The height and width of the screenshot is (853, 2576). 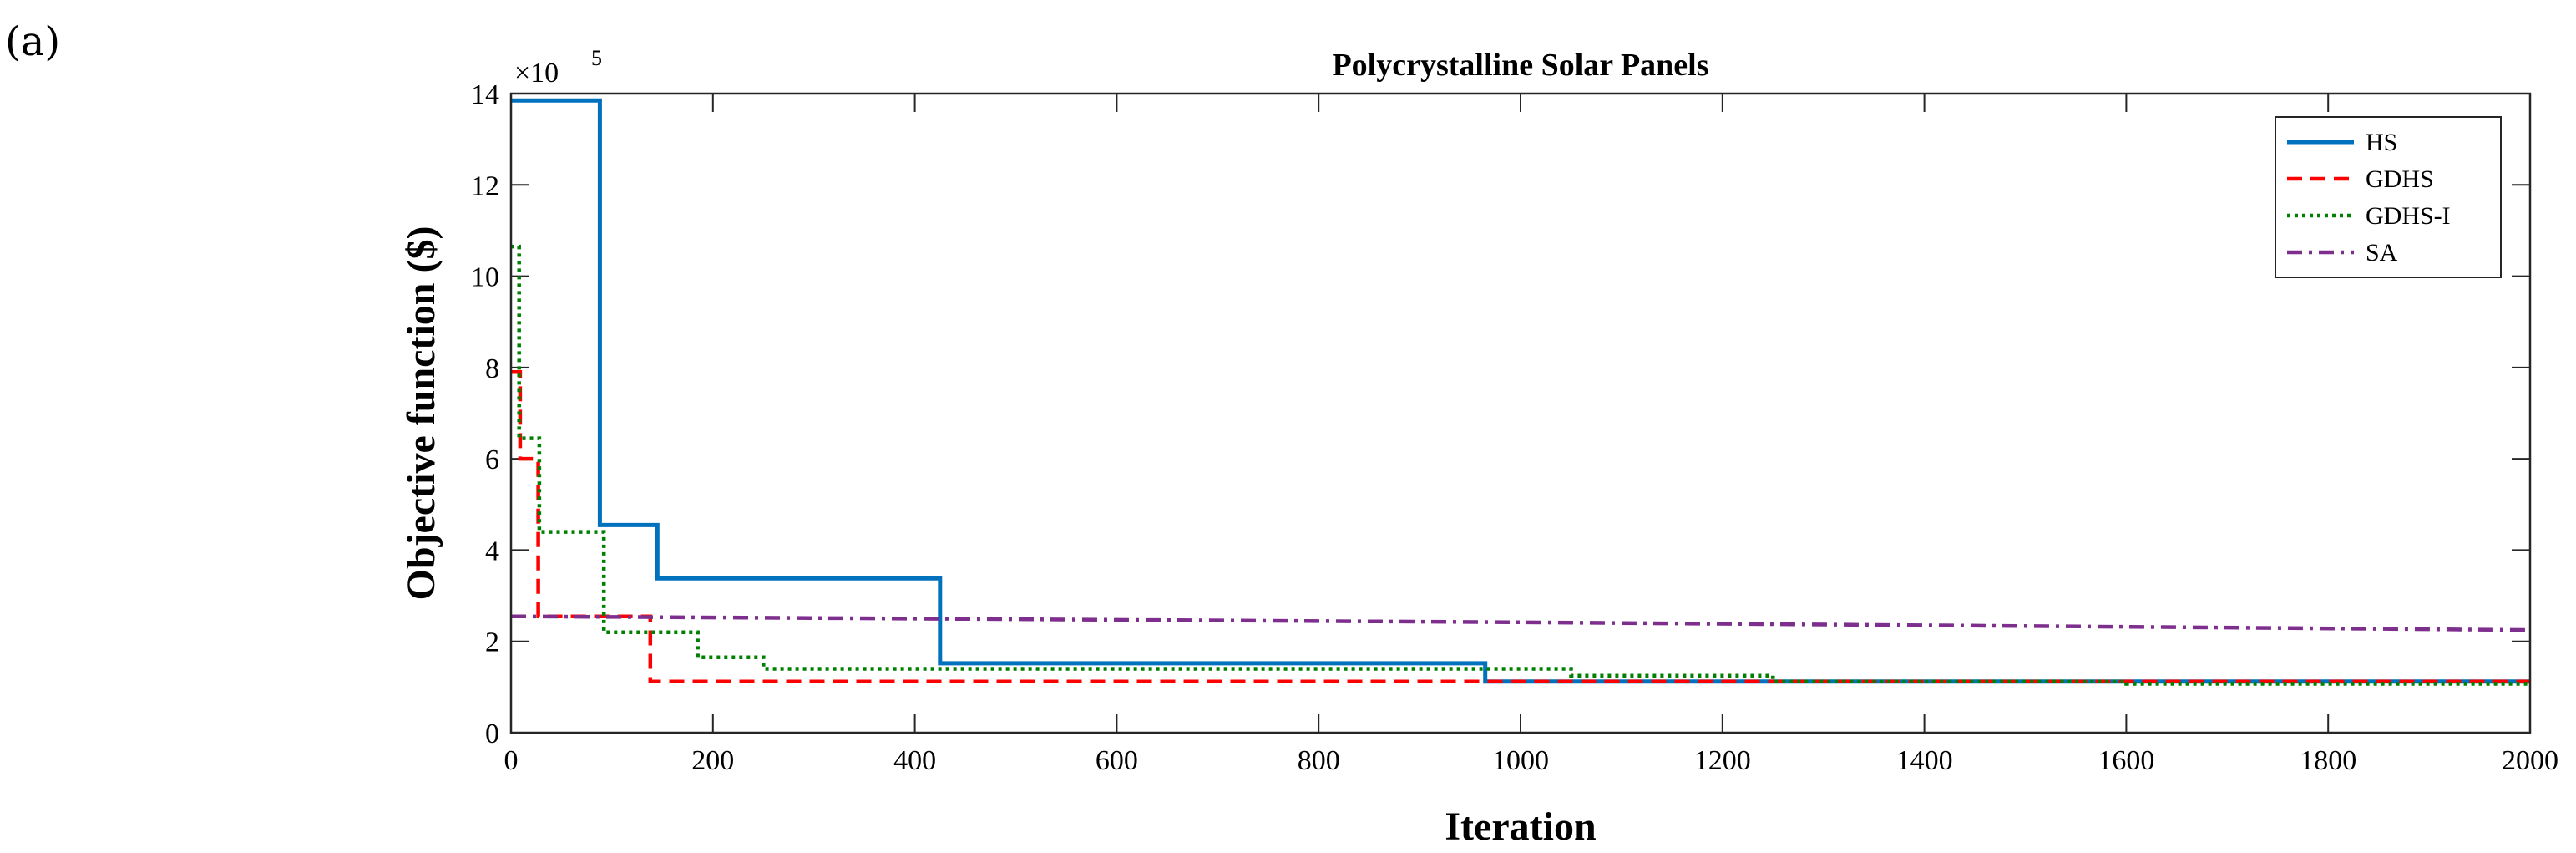 What do you see at coordinates (511, 760) in the screenshot?
I see `x-tick-label: 0` at bounding box center [511, 760].